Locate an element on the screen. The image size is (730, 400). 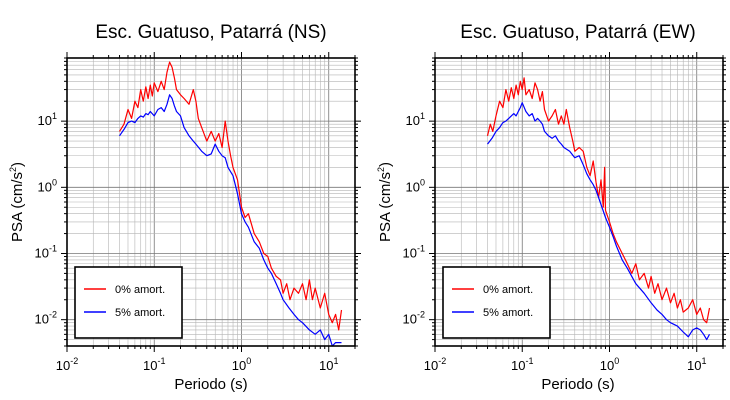
chart-title: Esc. Guatuso, Patarrá (NS) is located at coordinates (210, 32).